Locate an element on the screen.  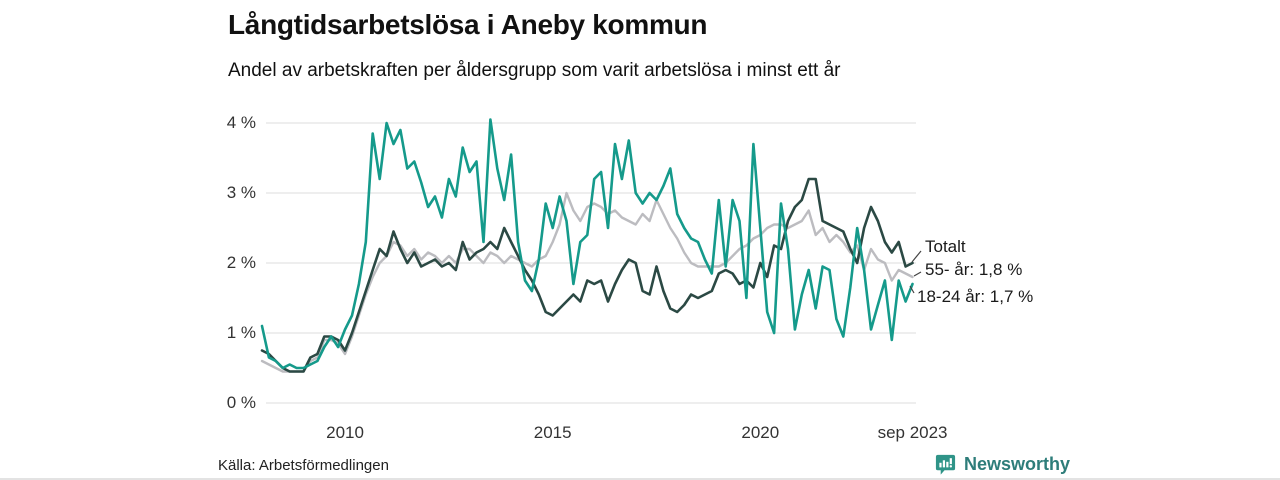
brand-logo: Newsworthy is located at coordinates (1002, 464).